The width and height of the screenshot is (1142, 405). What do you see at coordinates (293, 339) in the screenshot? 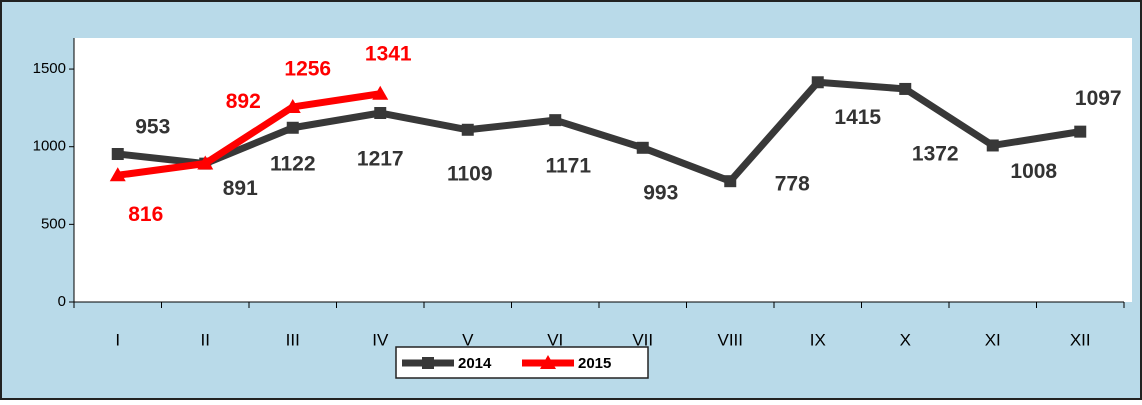
I see `x-tick-label: III` at bounding box center [293, 339].